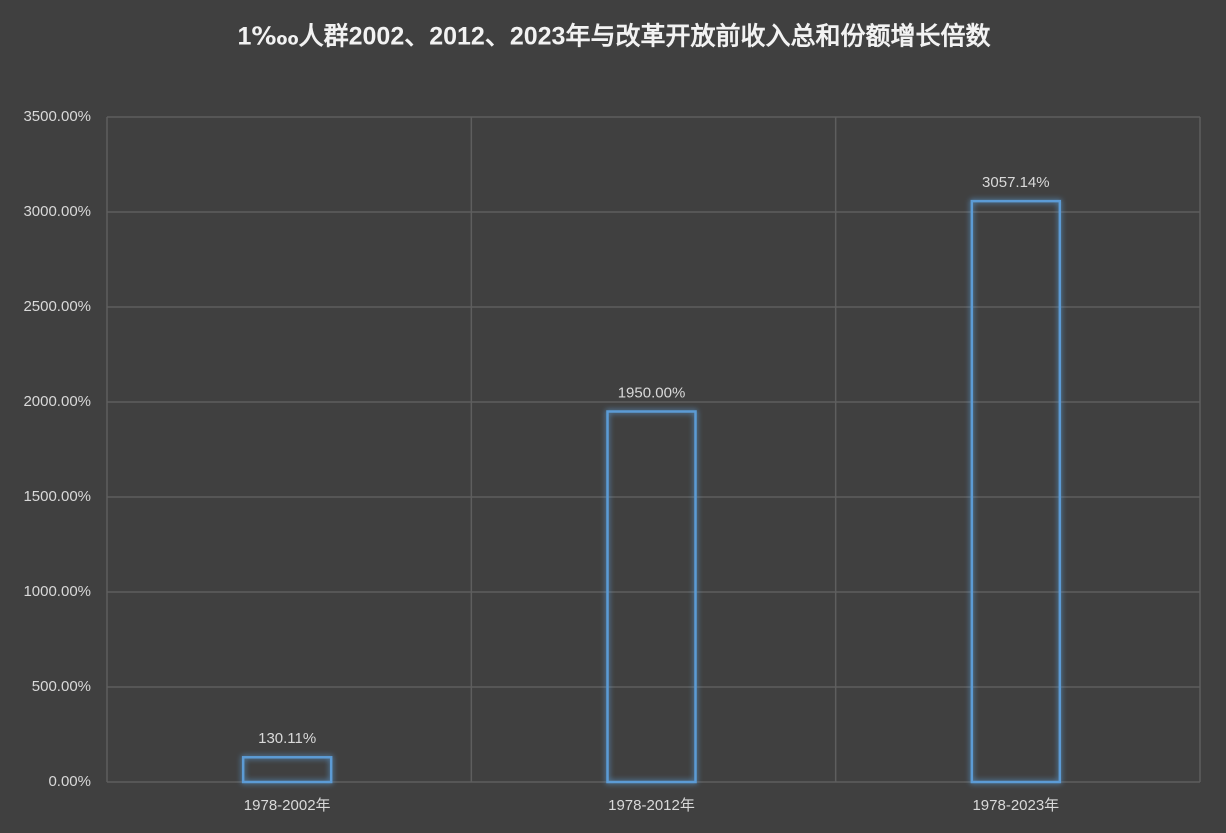 The image size is (1226, 833). Describe the element at coordinates (615, 36) in the screenshot. I see `chart-title: 1‱人群2002、2012、2023年与改革开放前收入总和份额增长倍数` at that location.